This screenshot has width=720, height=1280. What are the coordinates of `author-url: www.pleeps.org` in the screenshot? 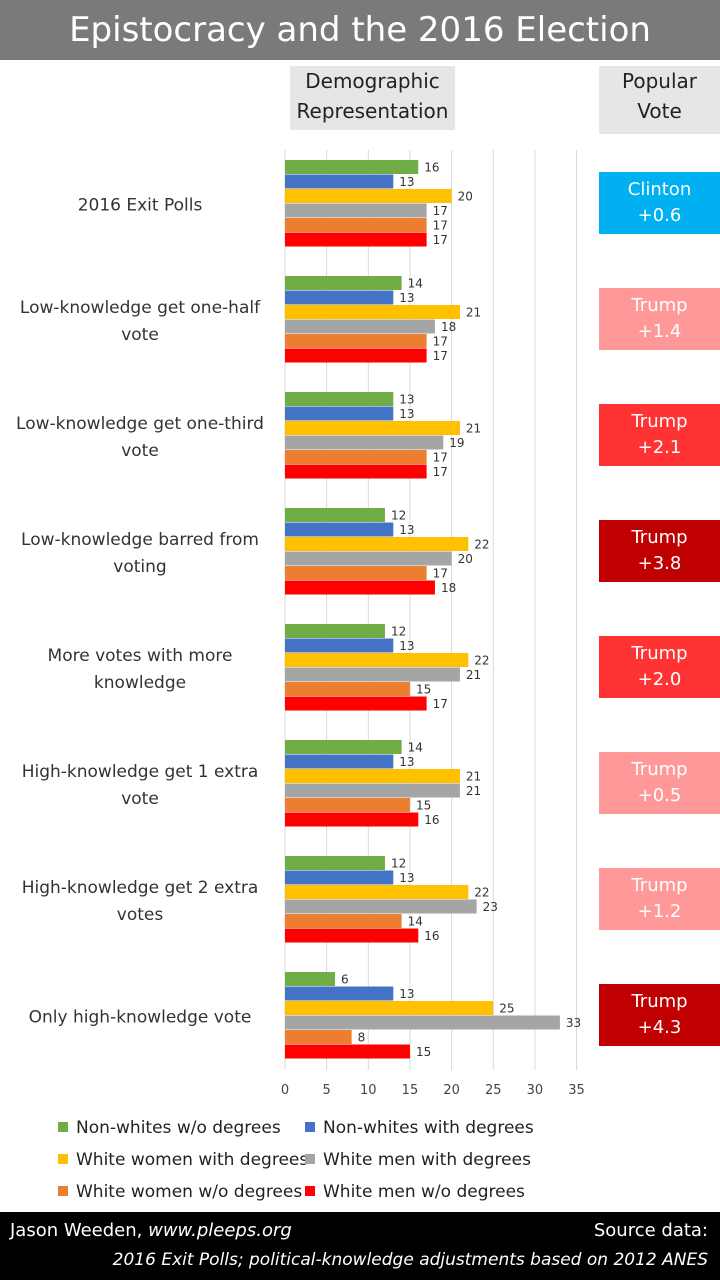 It's located at (220, 1230).